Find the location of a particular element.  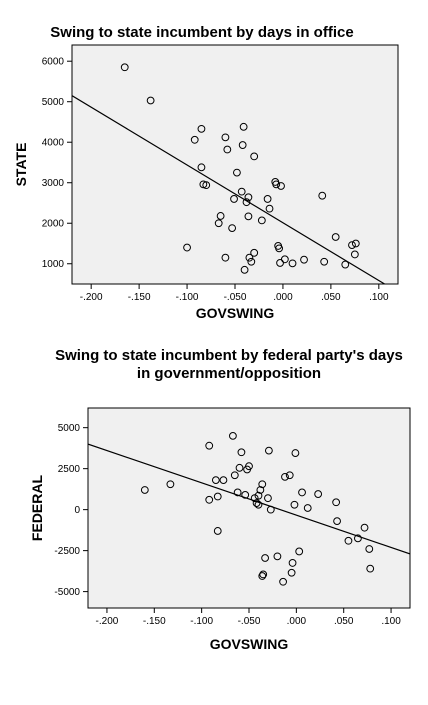

x-tick-label: .050 is located at coordinates (344, 621).